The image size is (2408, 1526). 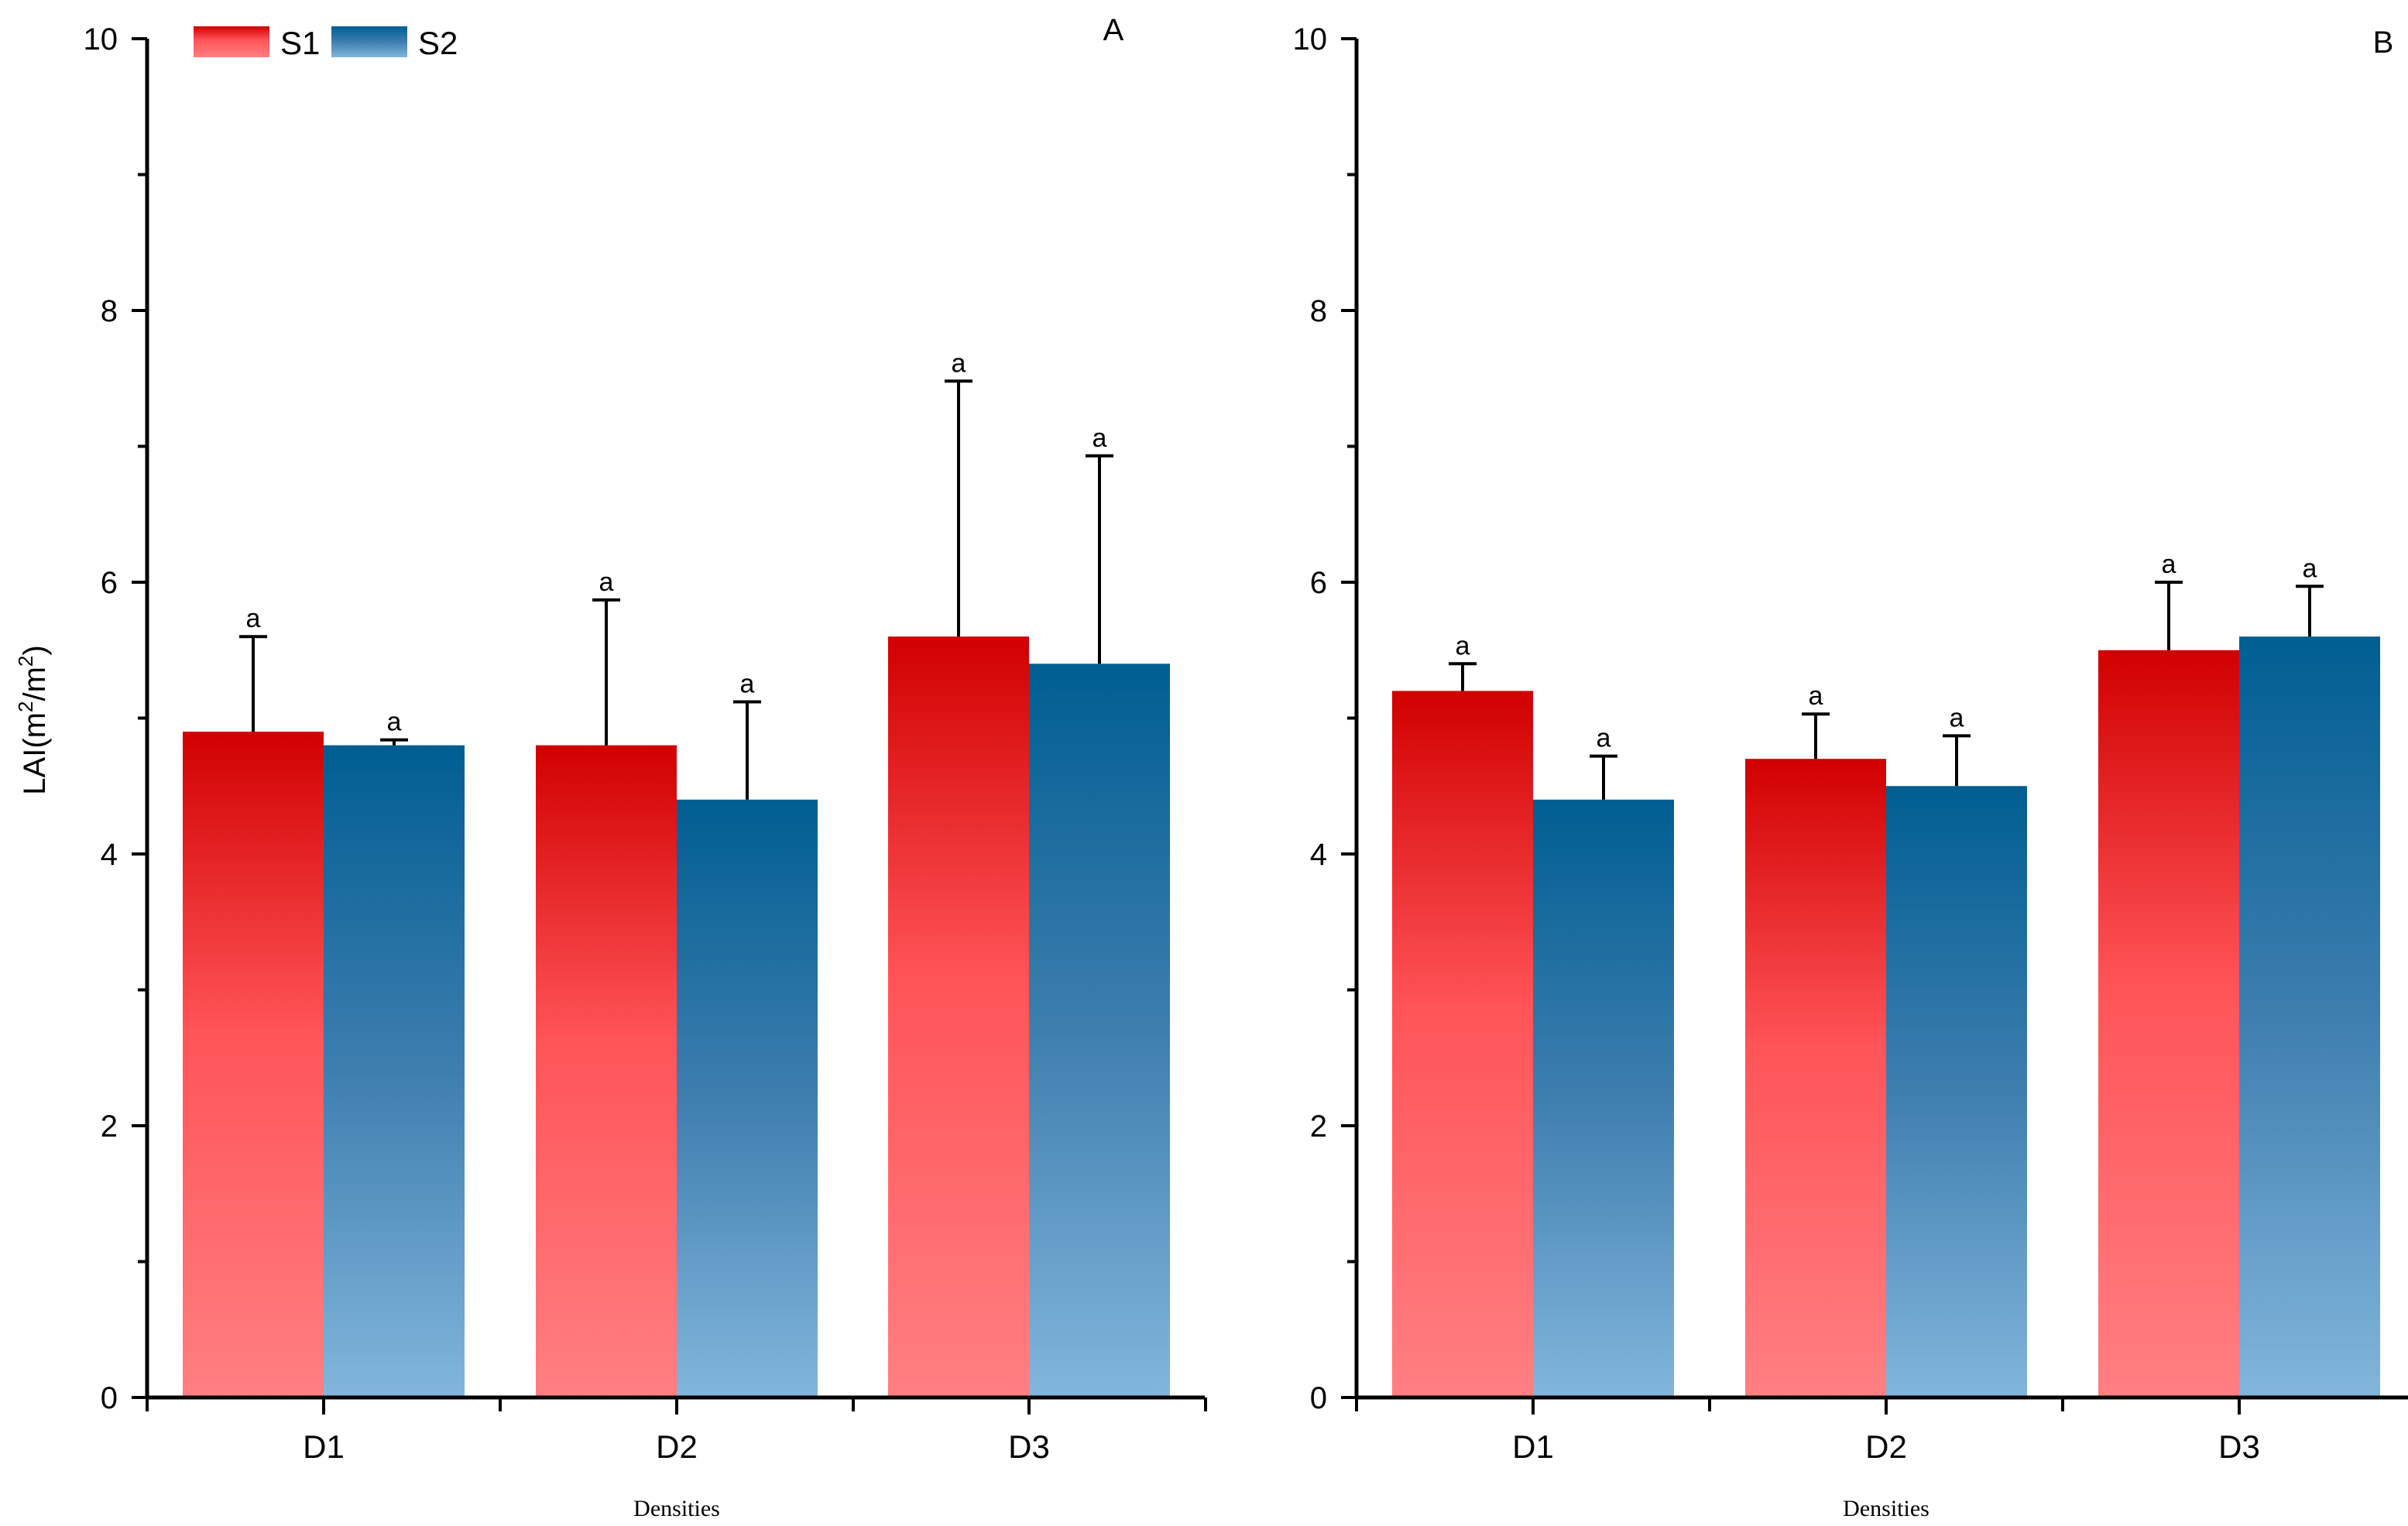 I want to click on bar-a-s2-d2, so click(x=747, y=1098).